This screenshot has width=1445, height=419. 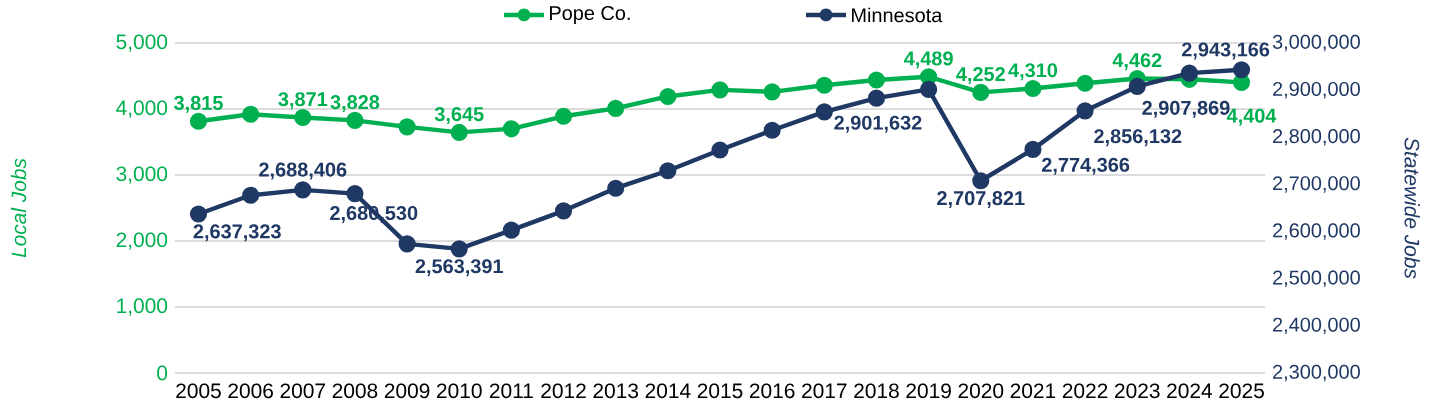 What do you see at coordinates (928, 391) in the screenshot?
I see `x-tick-label: 2019` at bounding box center [928, 391].